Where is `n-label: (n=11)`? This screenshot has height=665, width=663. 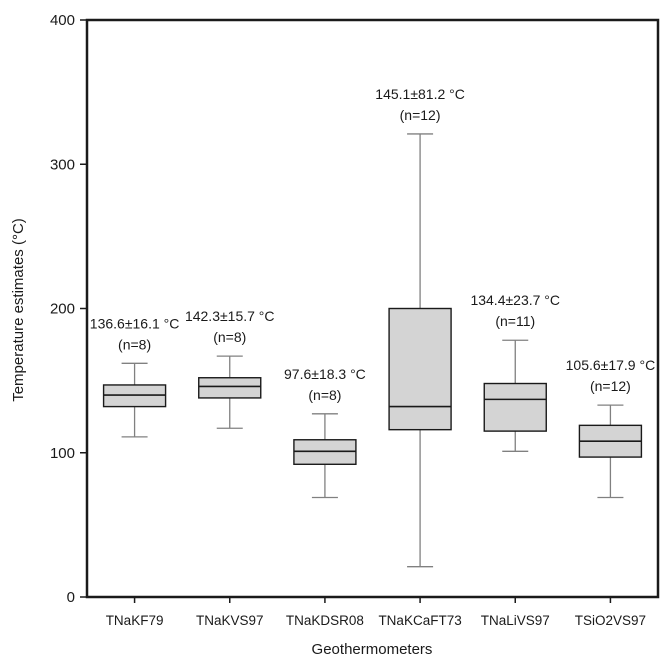 n-label: (n=11) is located at coordinates (515, 321).